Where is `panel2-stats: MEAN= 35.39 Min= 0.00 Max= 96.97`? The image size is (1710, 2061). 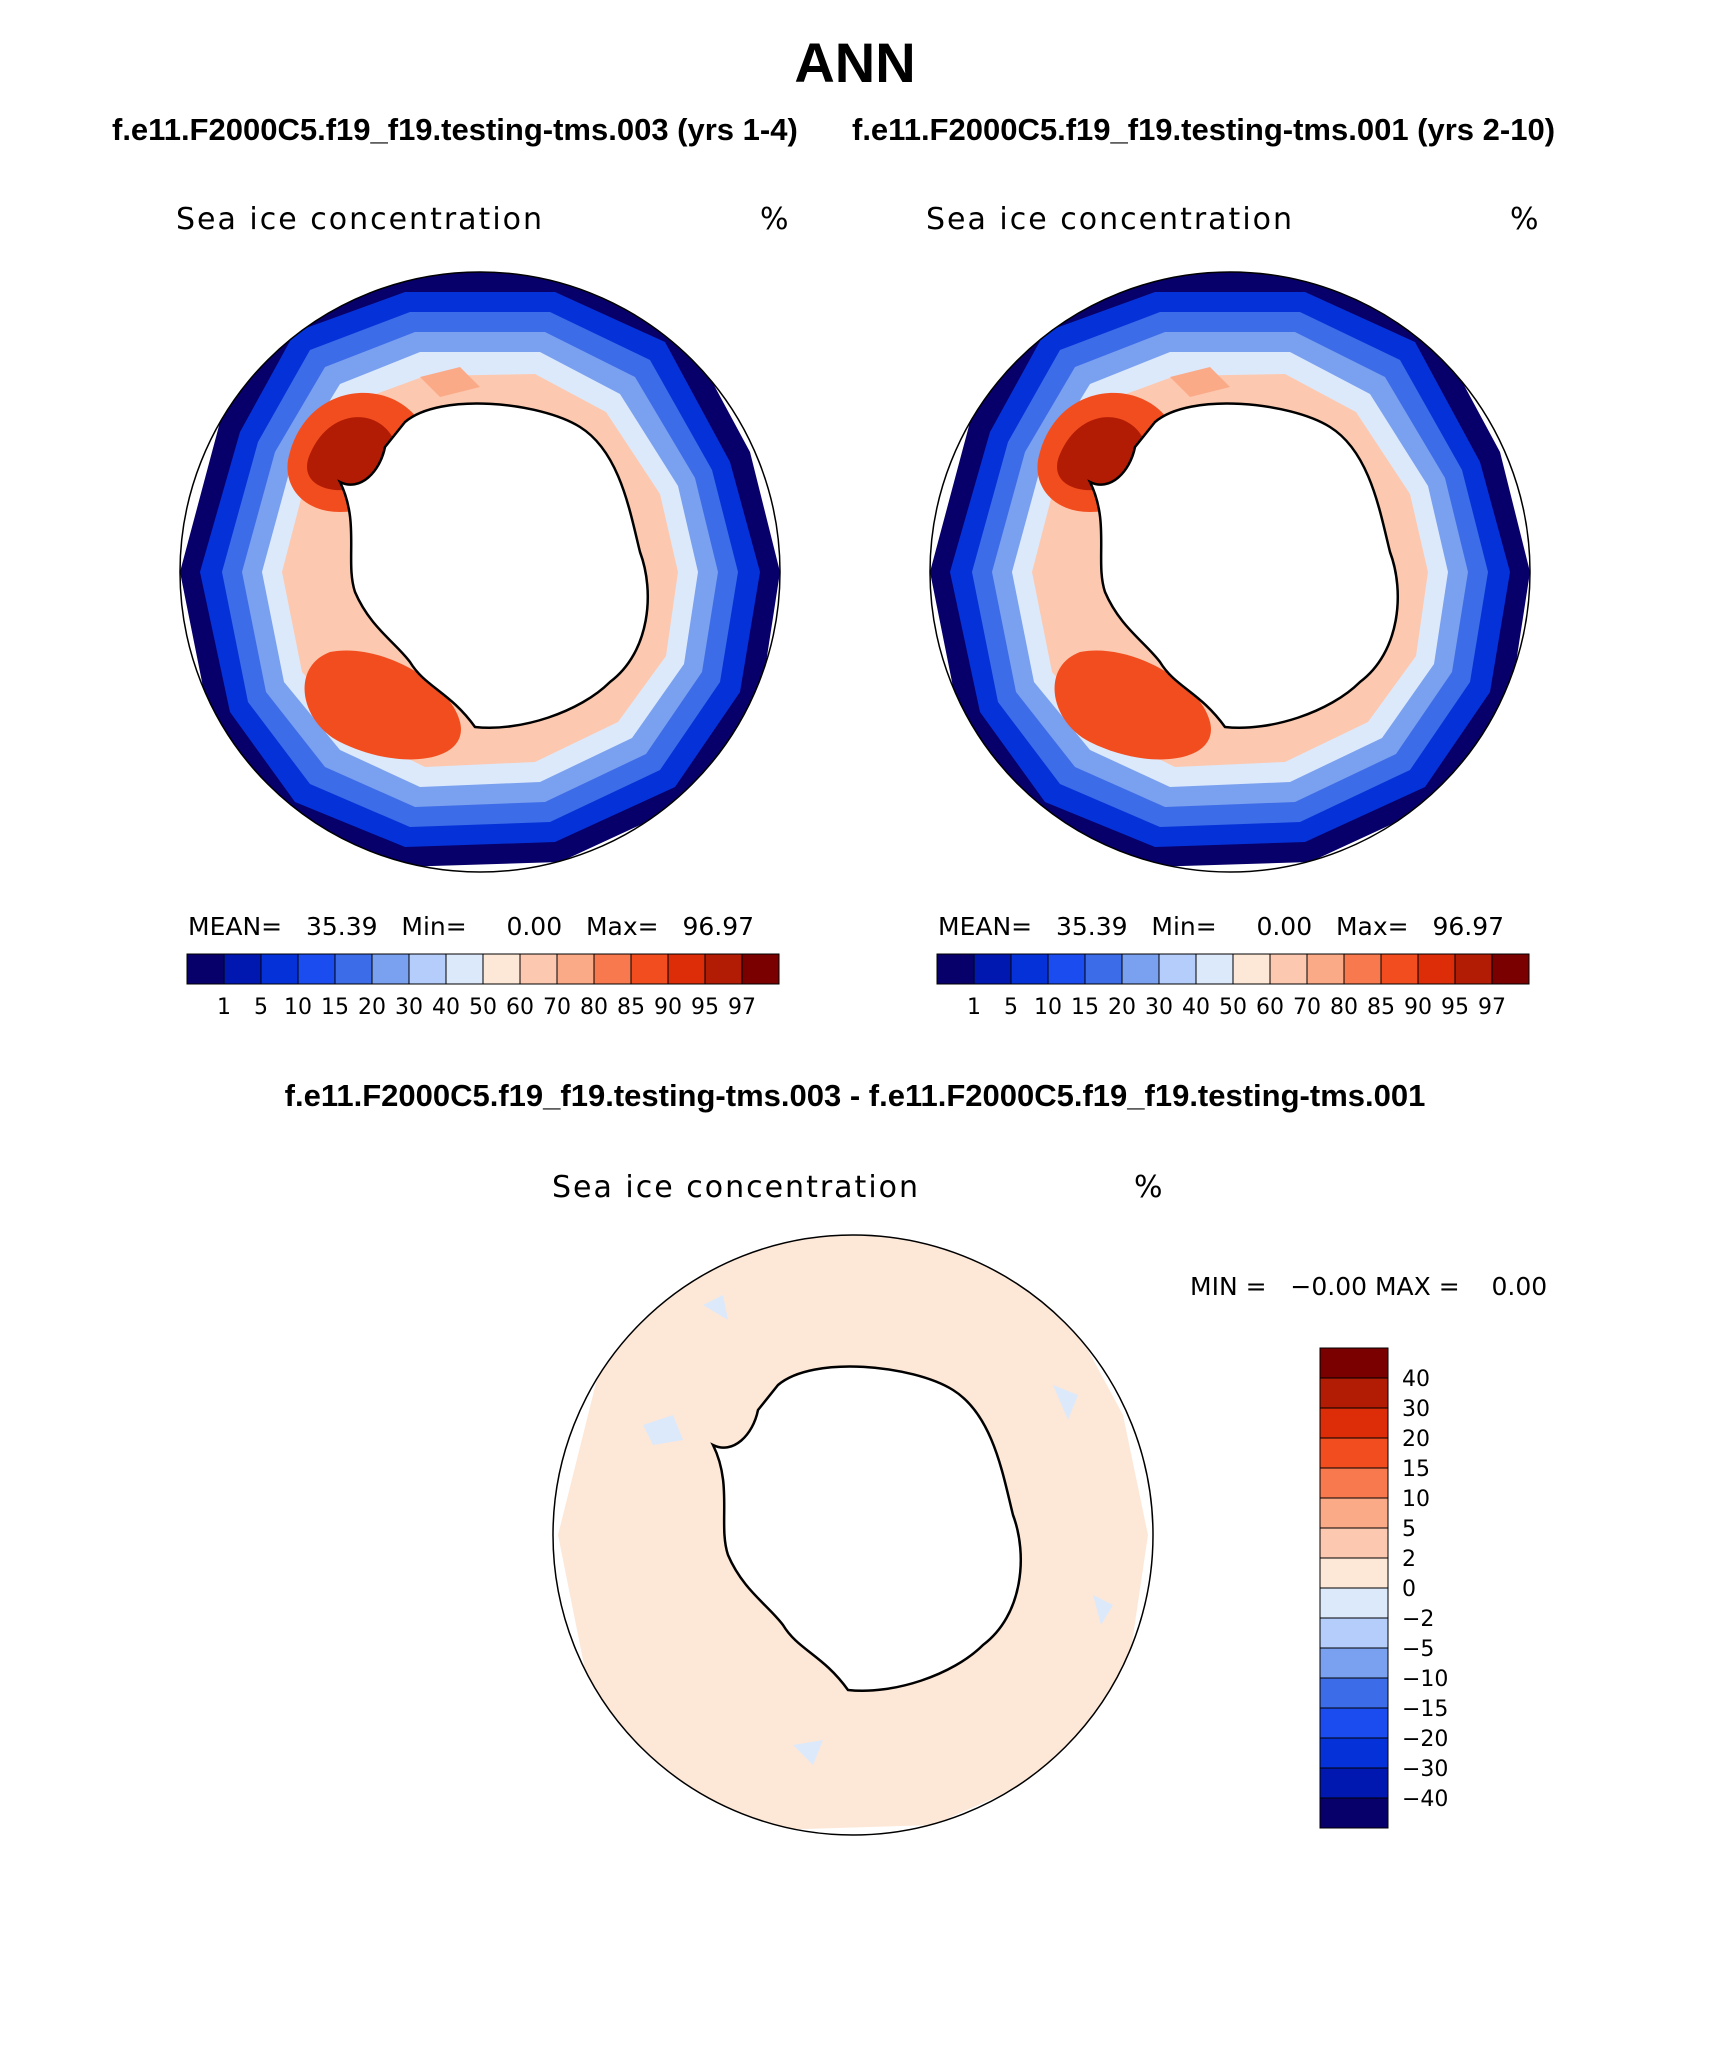
panel2-stats: MEAN= 35.39 Min= 0.00 Max= 96.97 is located at coordinates (1221, 926).